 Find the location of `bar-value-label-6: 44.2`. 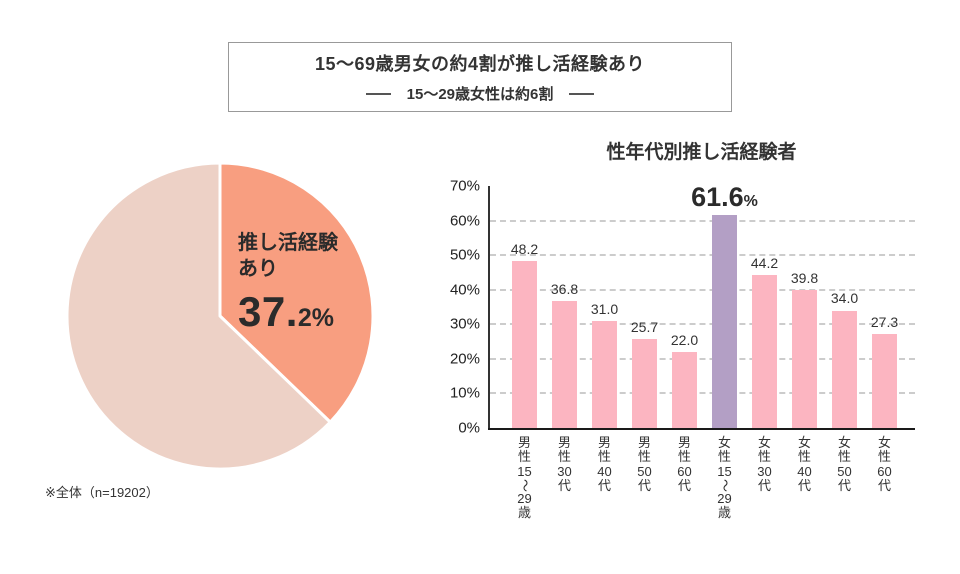

bar-value-label-6: 44.2 is located at coordinates (764, 263).